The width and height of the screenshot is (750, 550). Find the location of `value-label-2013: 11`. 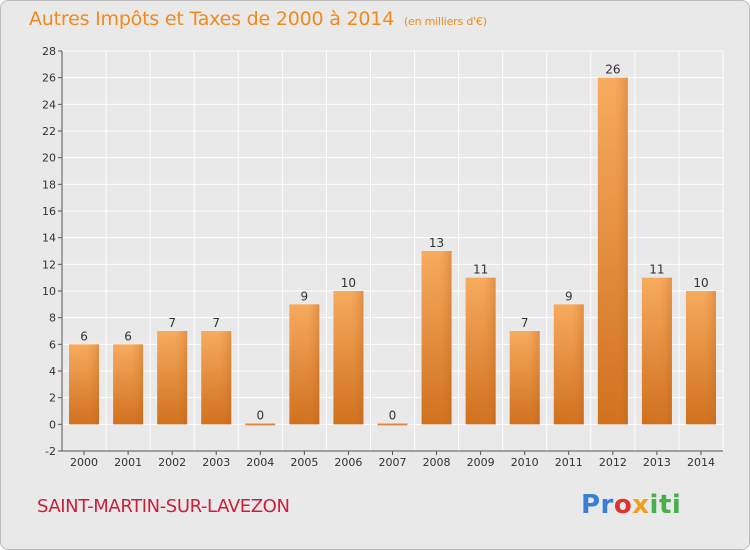

value-label-2013: 11 is located at coordinates (656, 270).